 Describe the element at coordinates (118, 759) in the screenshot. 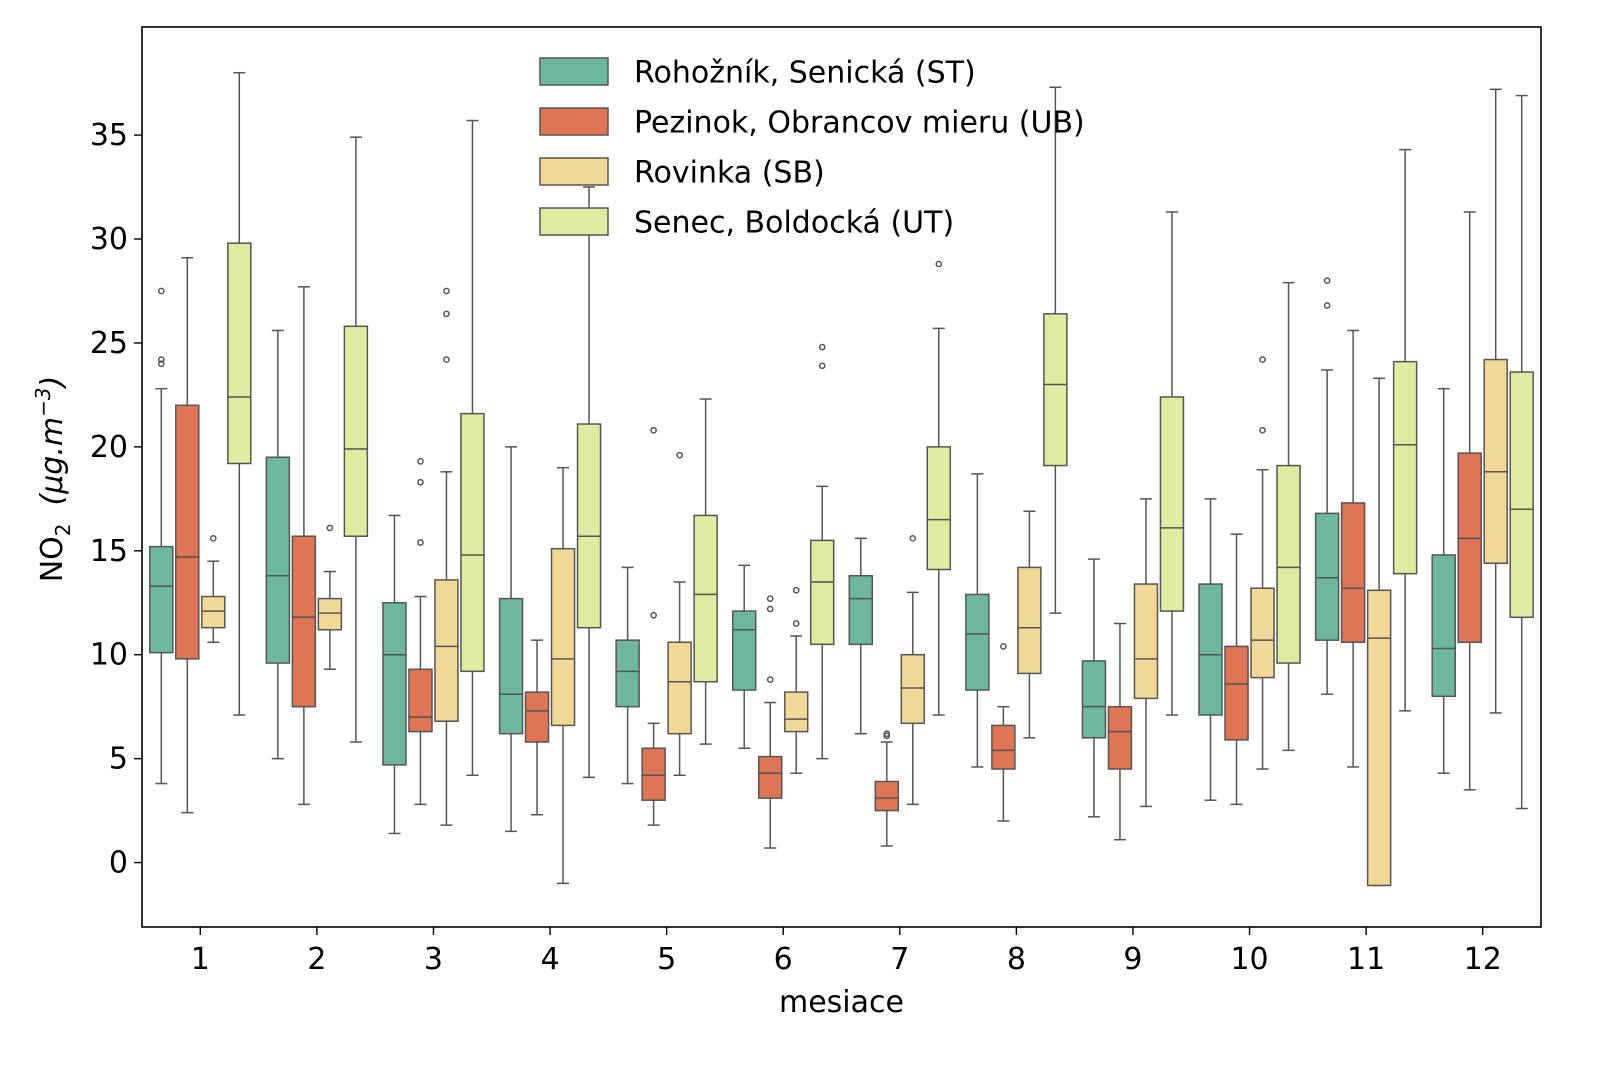

I see `y-tick-label: 5` at that location.